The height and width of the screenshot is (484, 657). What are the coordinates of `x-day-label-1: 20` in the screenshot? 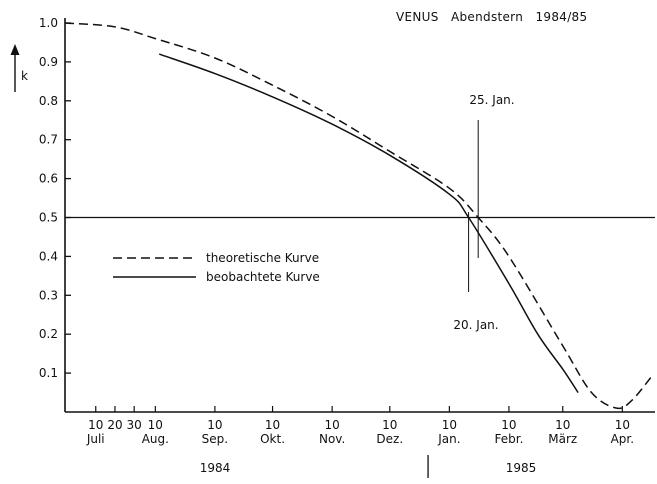 It's located at (114, 425).